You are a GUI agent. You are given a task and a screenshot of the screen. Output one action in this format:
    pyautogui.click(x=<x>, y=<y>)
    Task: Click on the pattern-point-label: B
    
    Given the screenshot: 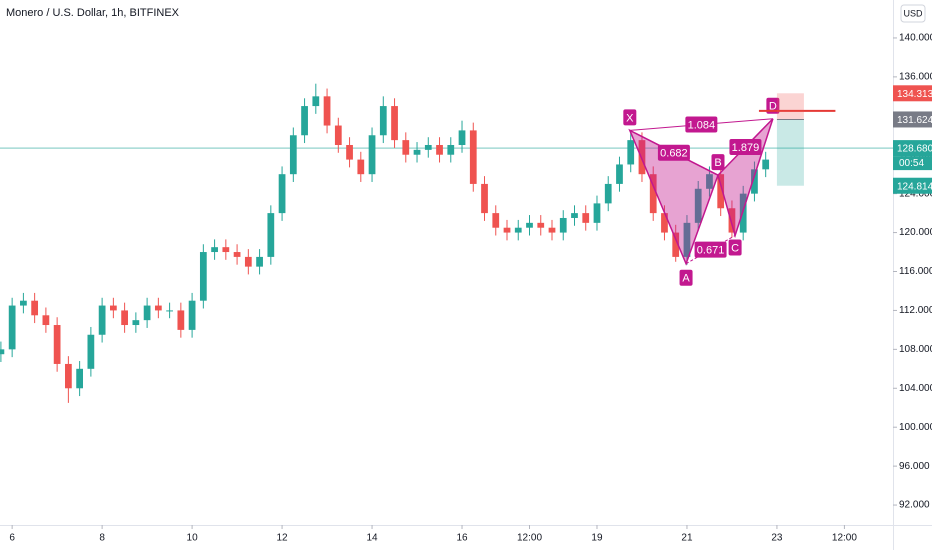 What is the action you would take?
    pyautogui.click(x=717, y=163)
    